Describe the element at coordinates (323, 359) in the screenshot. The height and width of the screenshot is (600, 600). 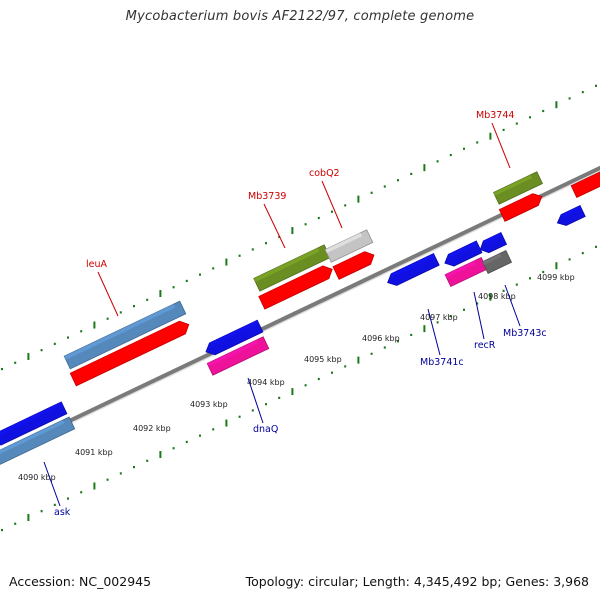
I see `kbp-label: 4095 kbp` at that location.